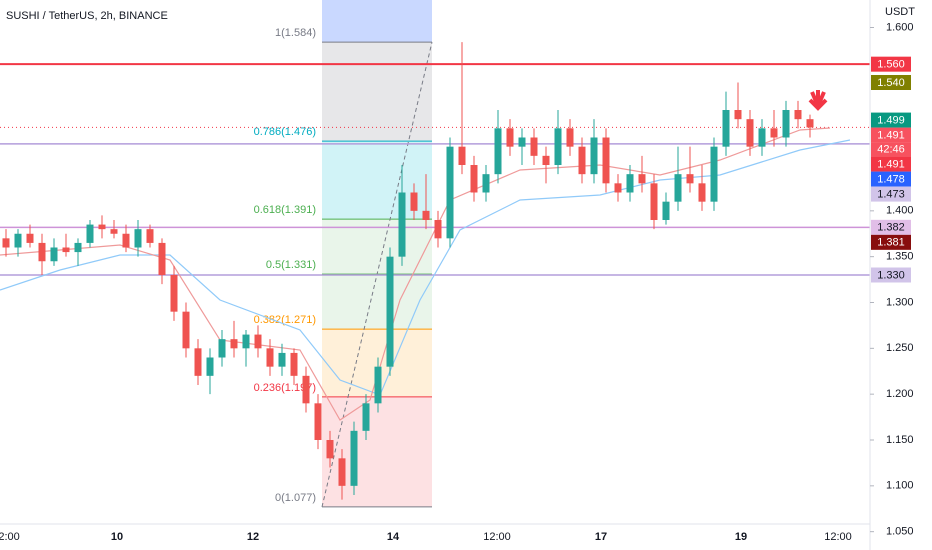 Image resolution: width=932 pixels, height=550 pixels. What do you see at coordinates (295, 498) in the screenshot?
I see `fib-label: 0(1.077)` at bounding box center [295, 498].